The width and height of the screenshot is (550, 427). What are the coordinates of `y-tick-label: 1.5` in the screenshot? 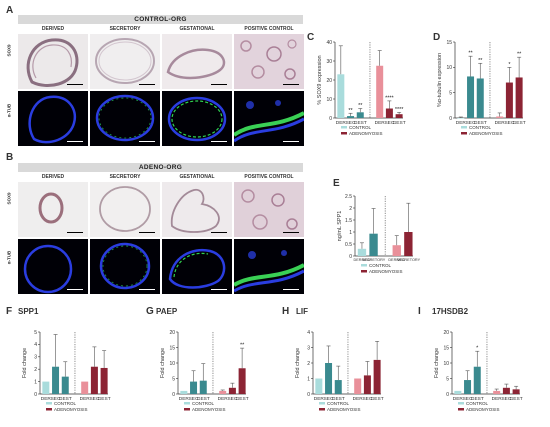 It's located at (348, 221).